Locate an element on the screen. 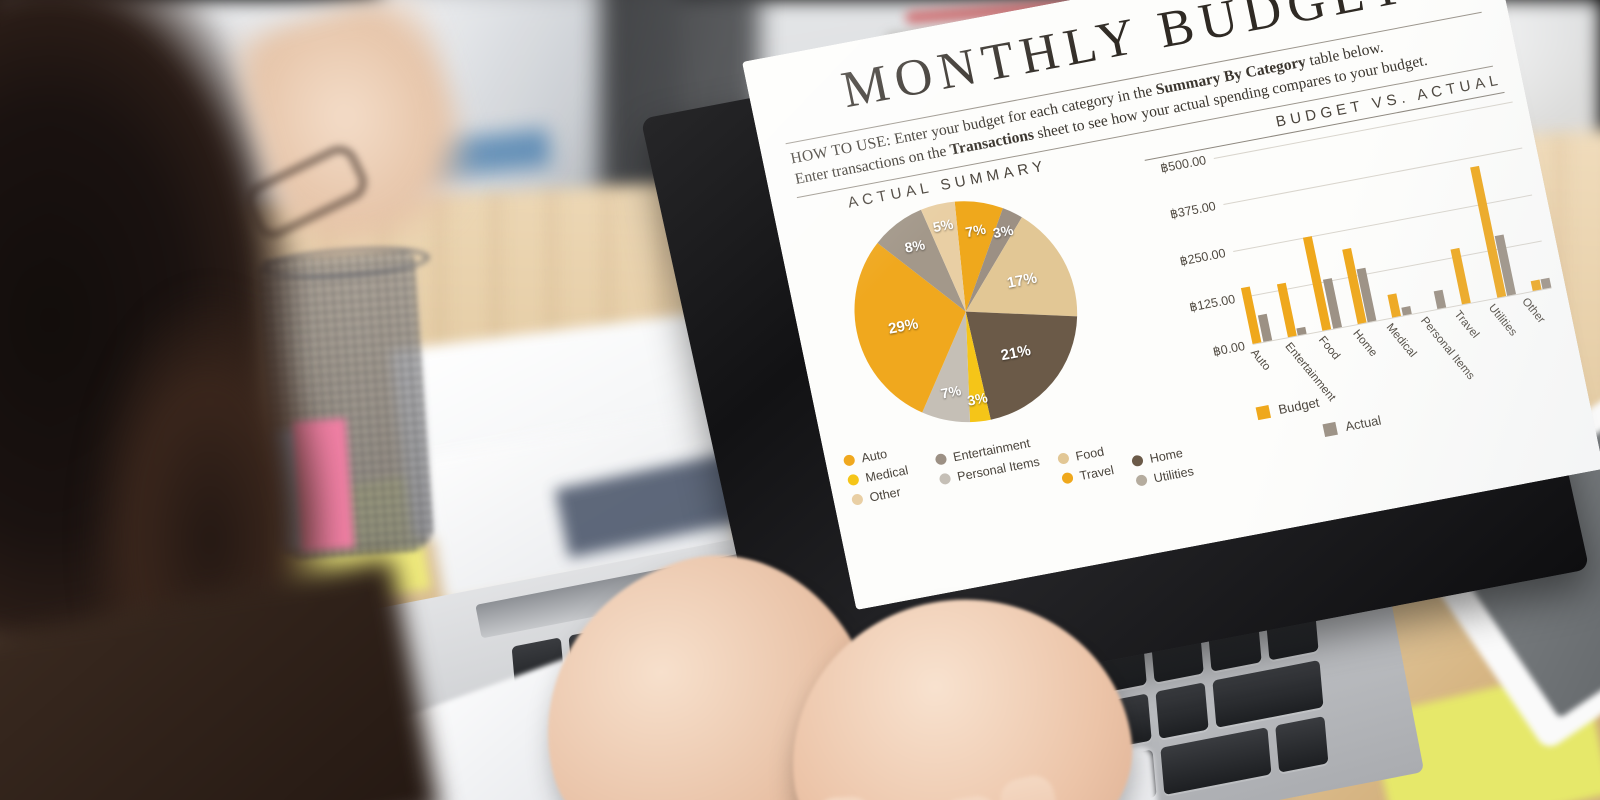 The height and width of the screenshot is (800, 1600). x-axis-tick-label: Travel is located at coordinates (1466, 324).